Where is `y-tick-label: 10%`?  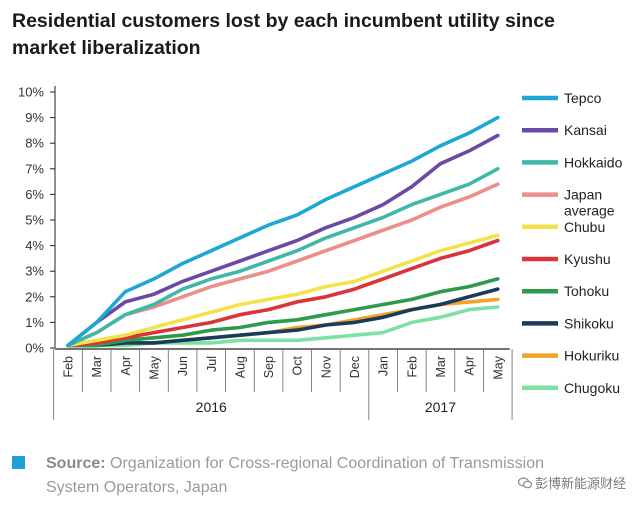 y-tick-label: 10% is located at coordinates (31, 92).